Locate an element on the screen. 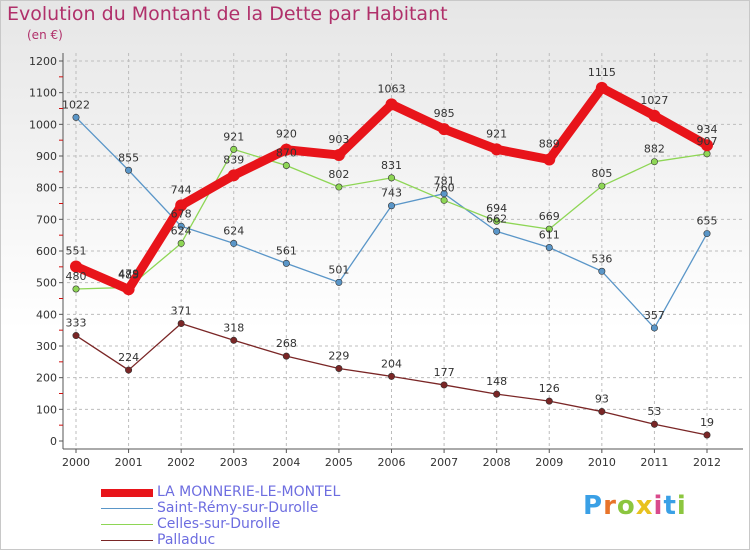 This screenshot has width=750, height=550. data-label: 662 is located at coordinates (496, 218).